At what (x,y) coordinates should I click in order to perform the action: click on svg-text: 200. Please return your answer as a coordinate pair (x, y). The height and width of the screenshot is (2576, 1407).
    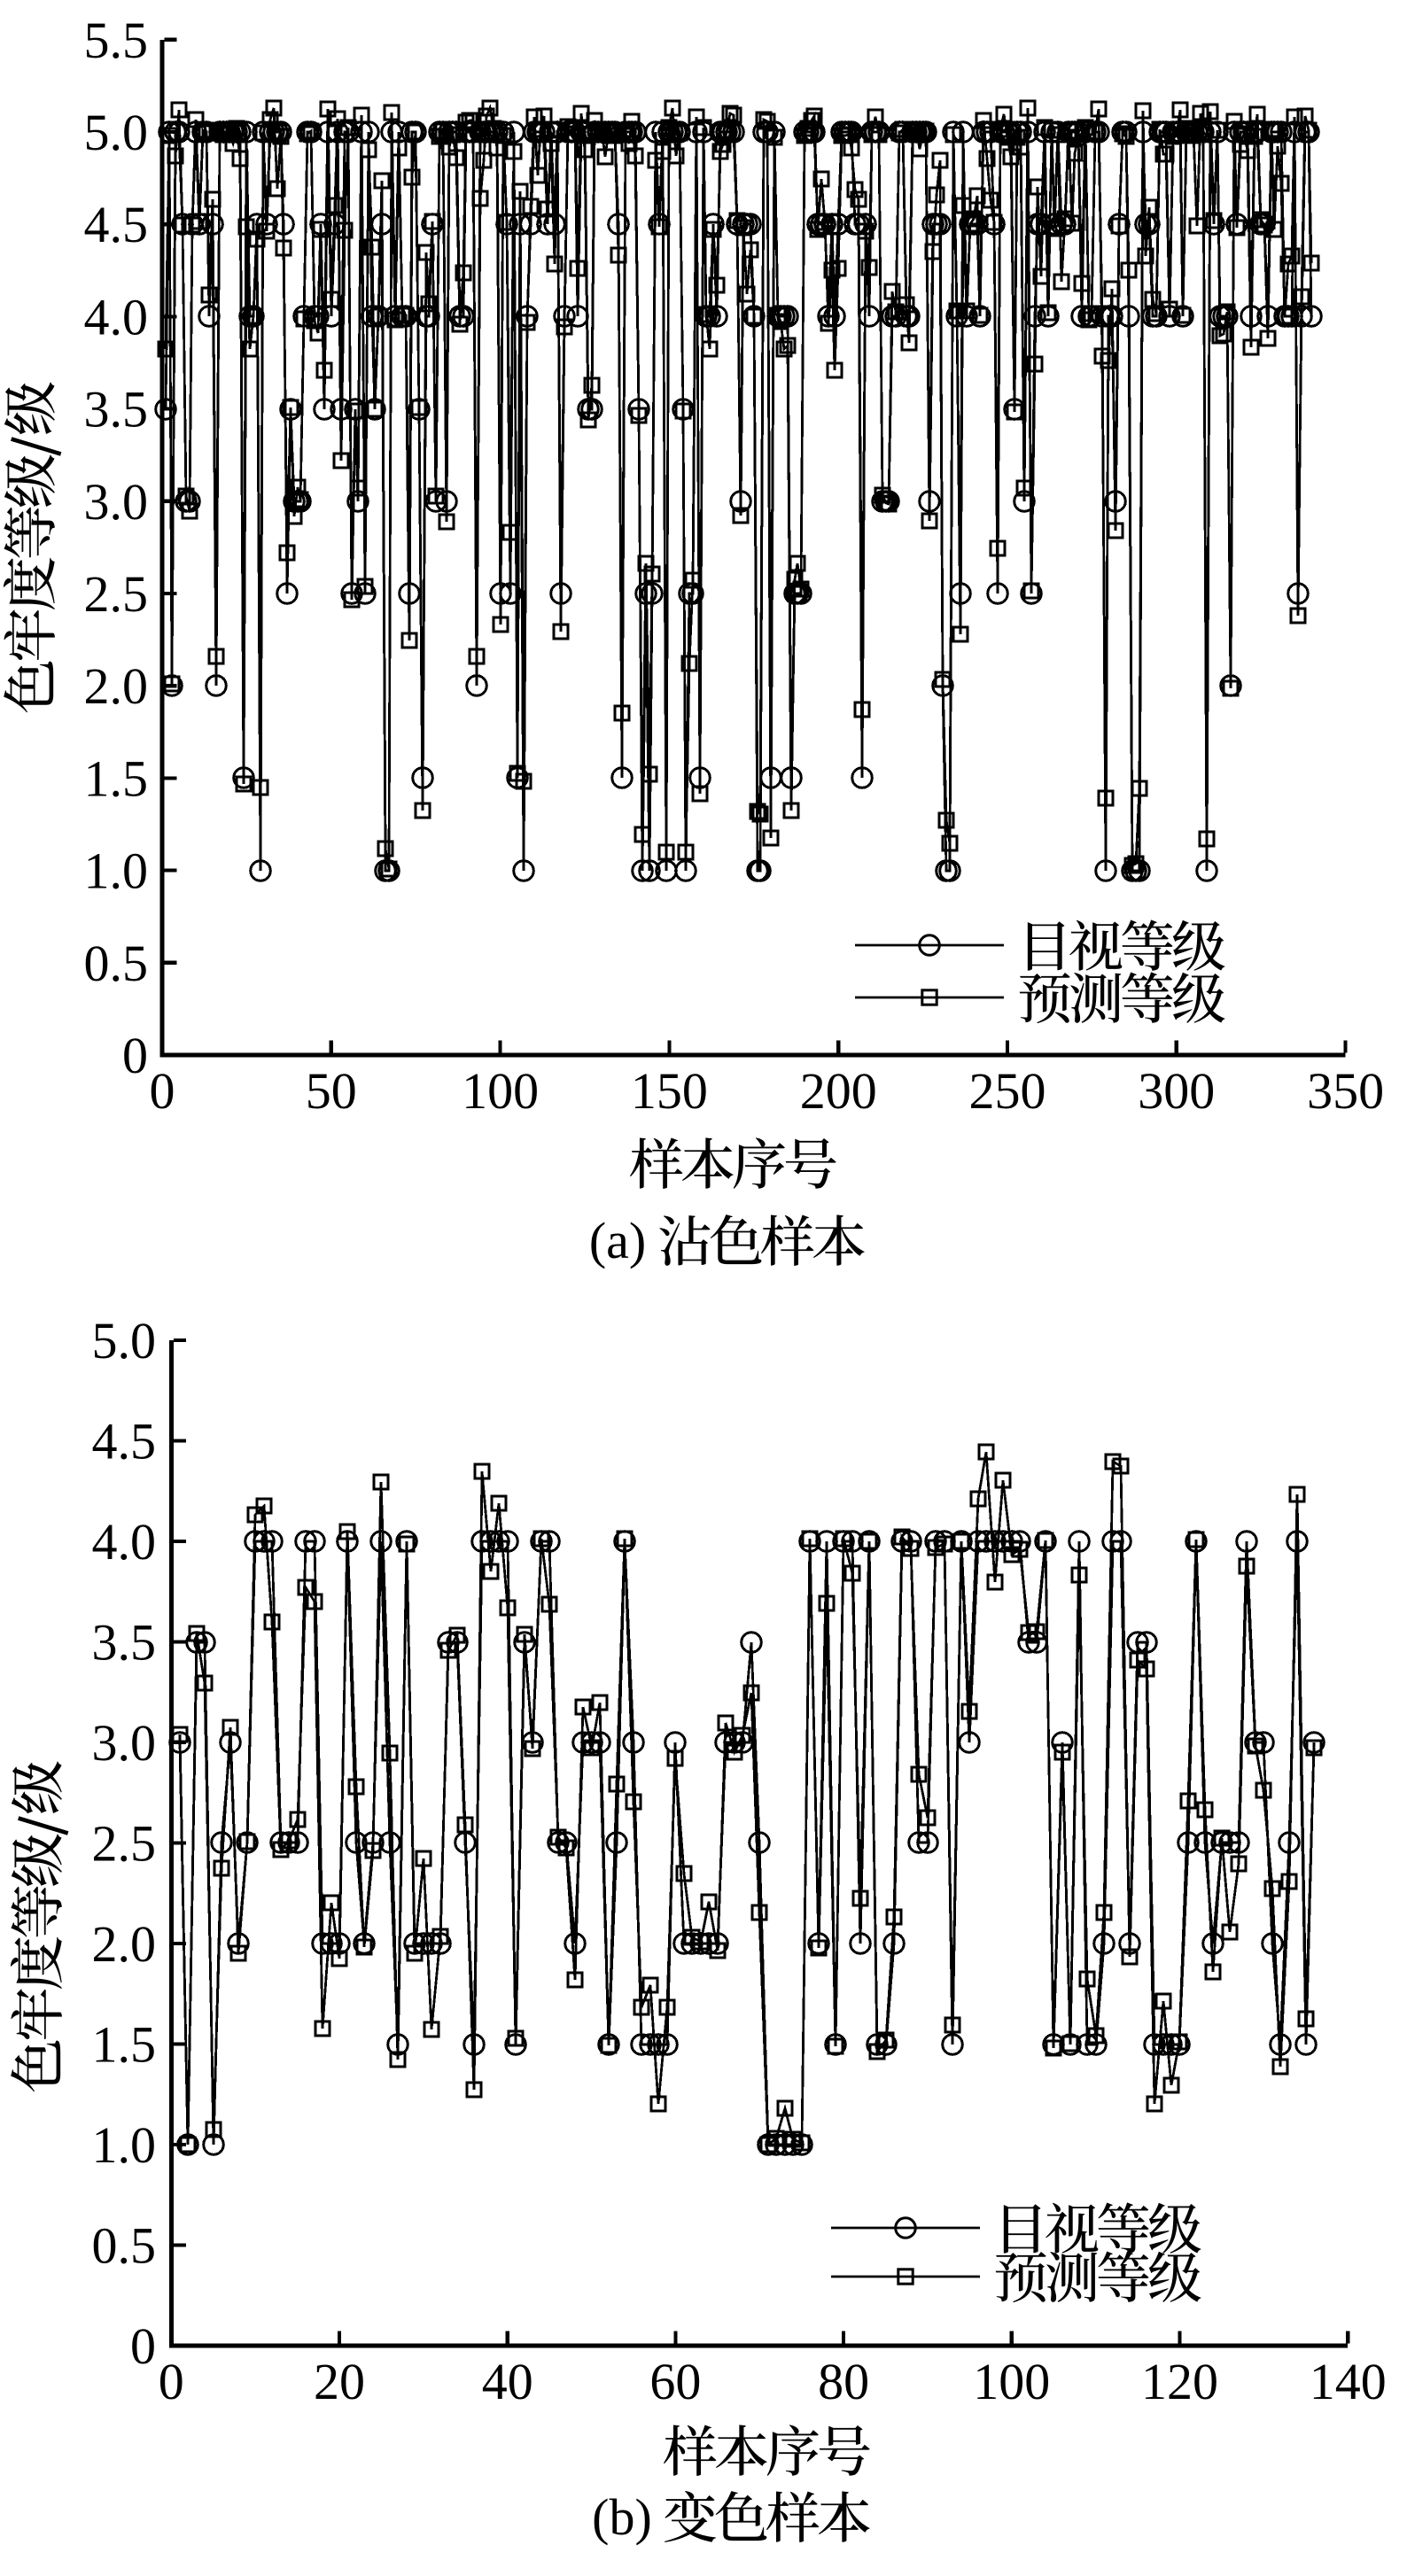
    Looking at the image, I should click on (839, 1091).